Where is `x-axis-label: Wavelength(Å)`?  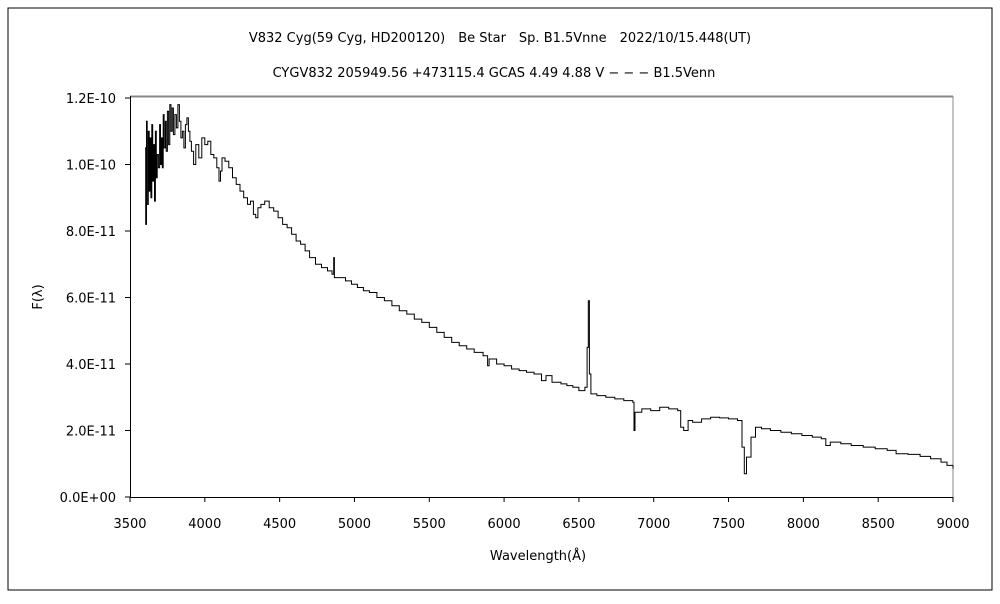 x-axis-label: Wavelength(Å) is located at coordinates (538, 556).